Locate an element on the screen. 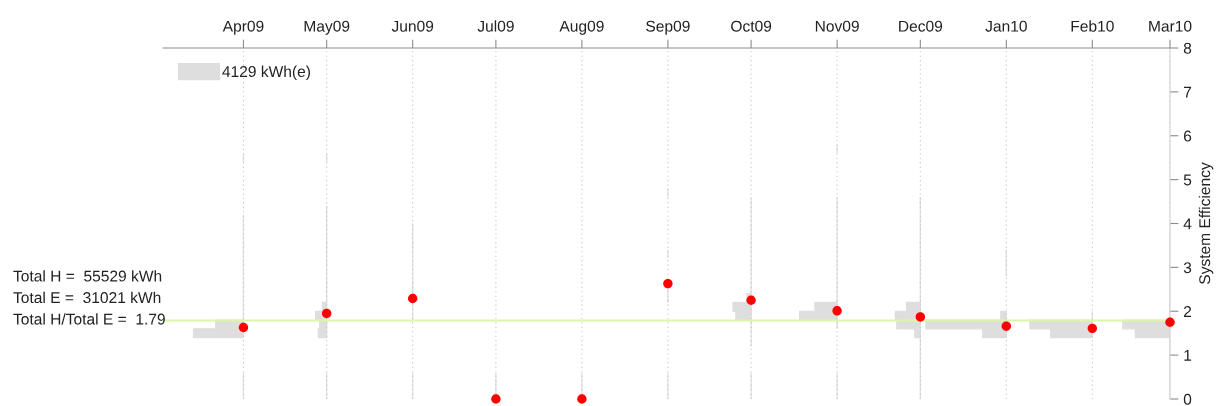 The width and height of the screenshot is (1220, 406). text: Total H = 55529 kWh is located at coordinates (87, 276).